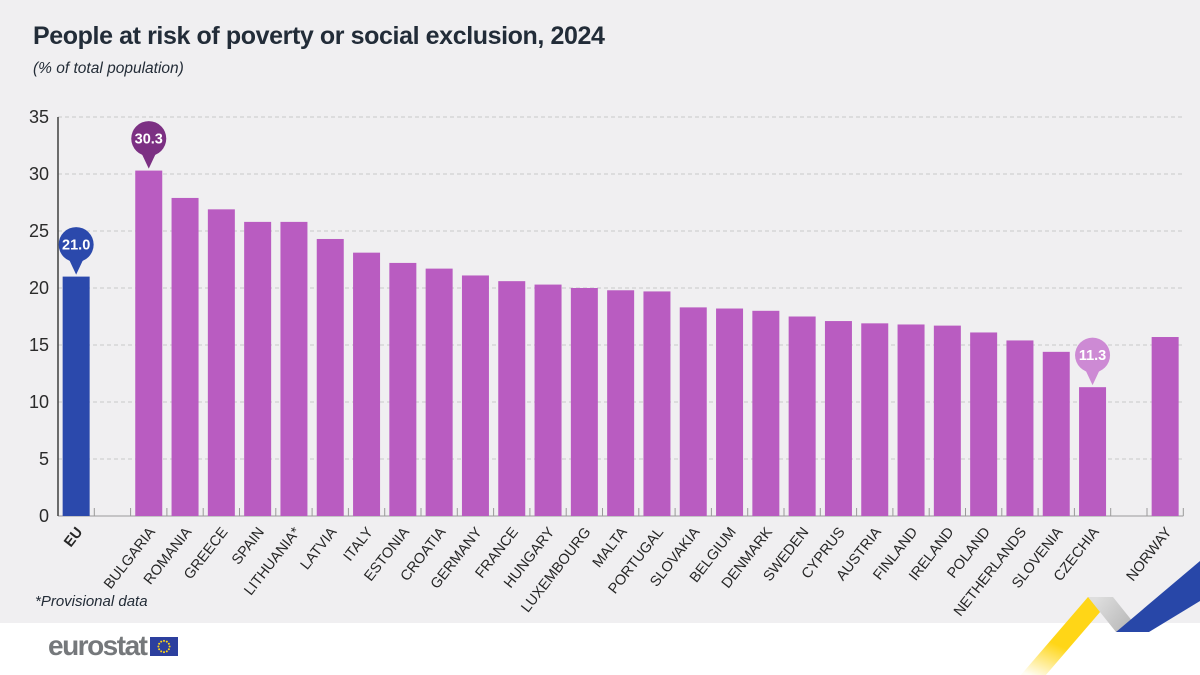  I want to click on bar-ireland, so click(947, 420).